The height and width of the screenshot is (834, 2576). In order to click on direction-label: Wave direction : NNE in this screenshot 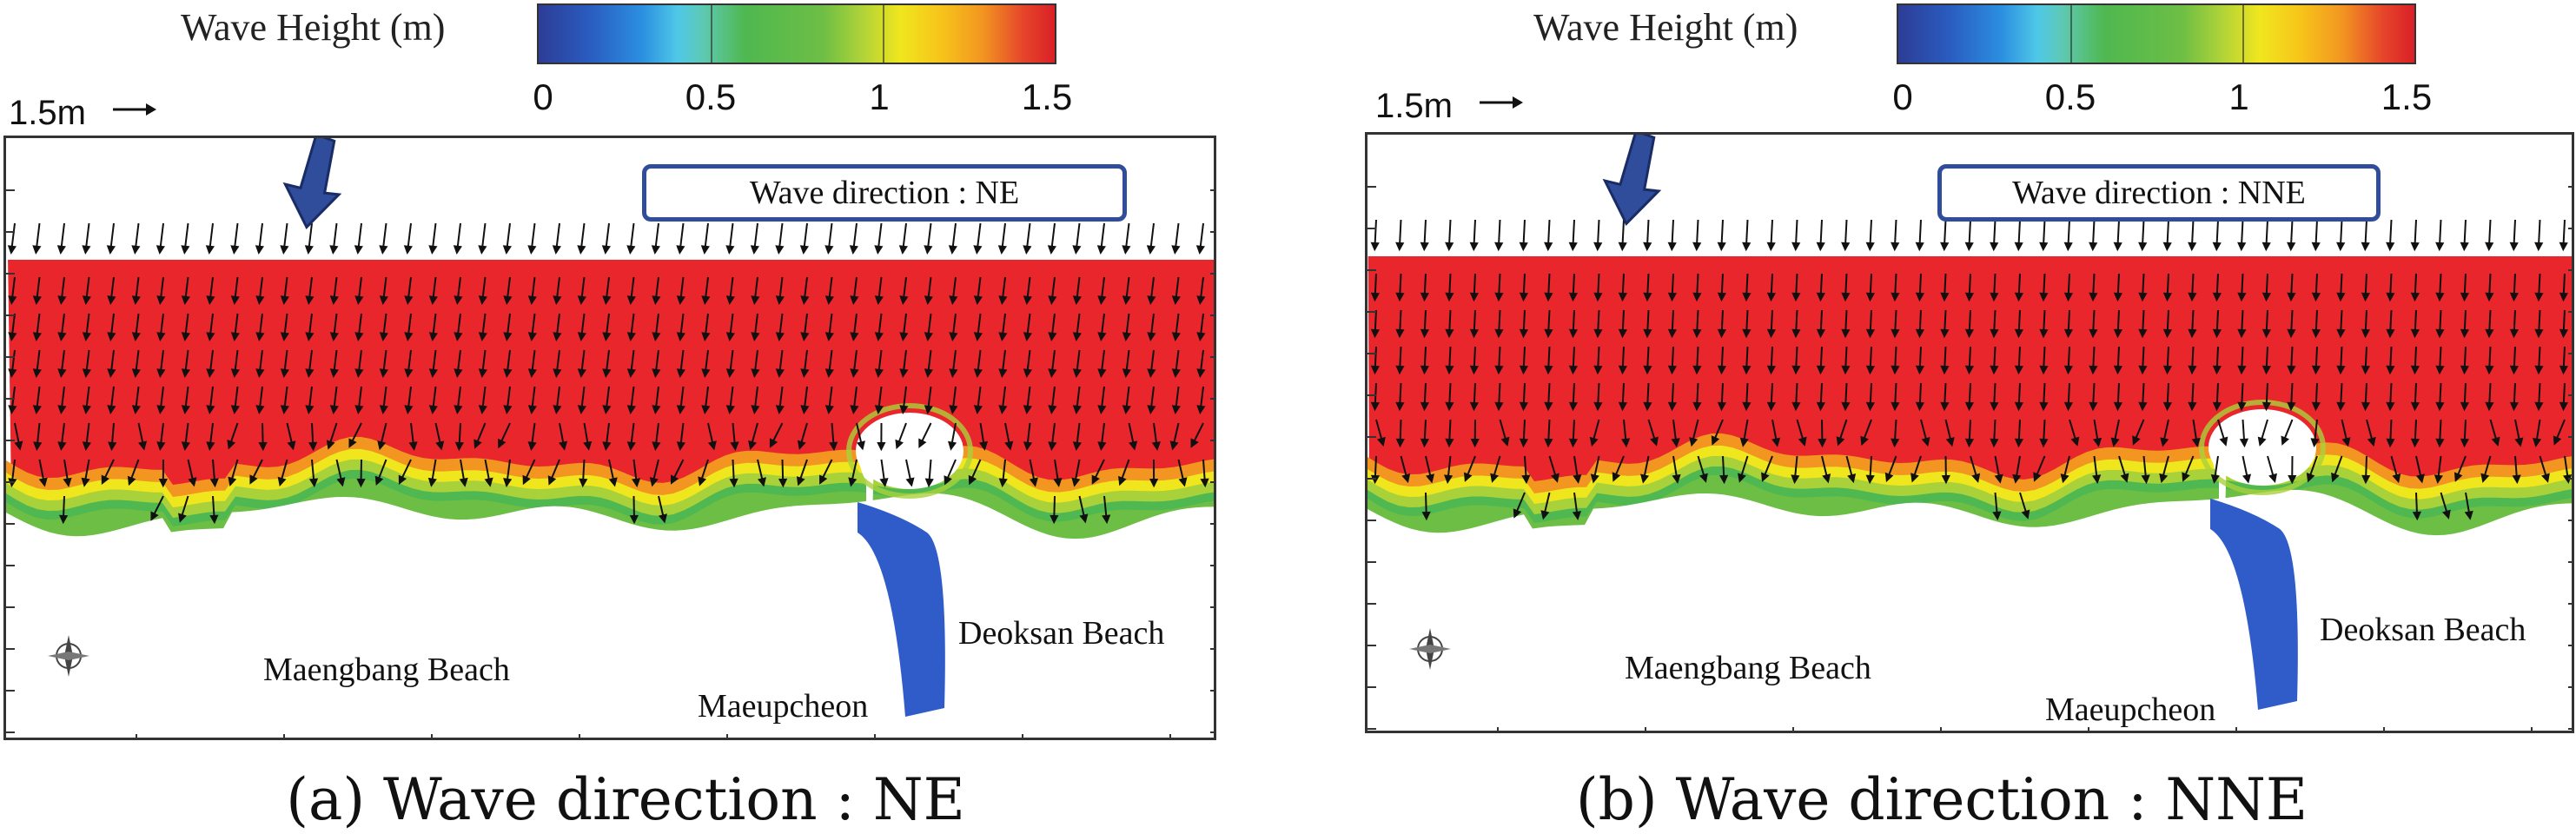, I will do `click(2159, 193)`.